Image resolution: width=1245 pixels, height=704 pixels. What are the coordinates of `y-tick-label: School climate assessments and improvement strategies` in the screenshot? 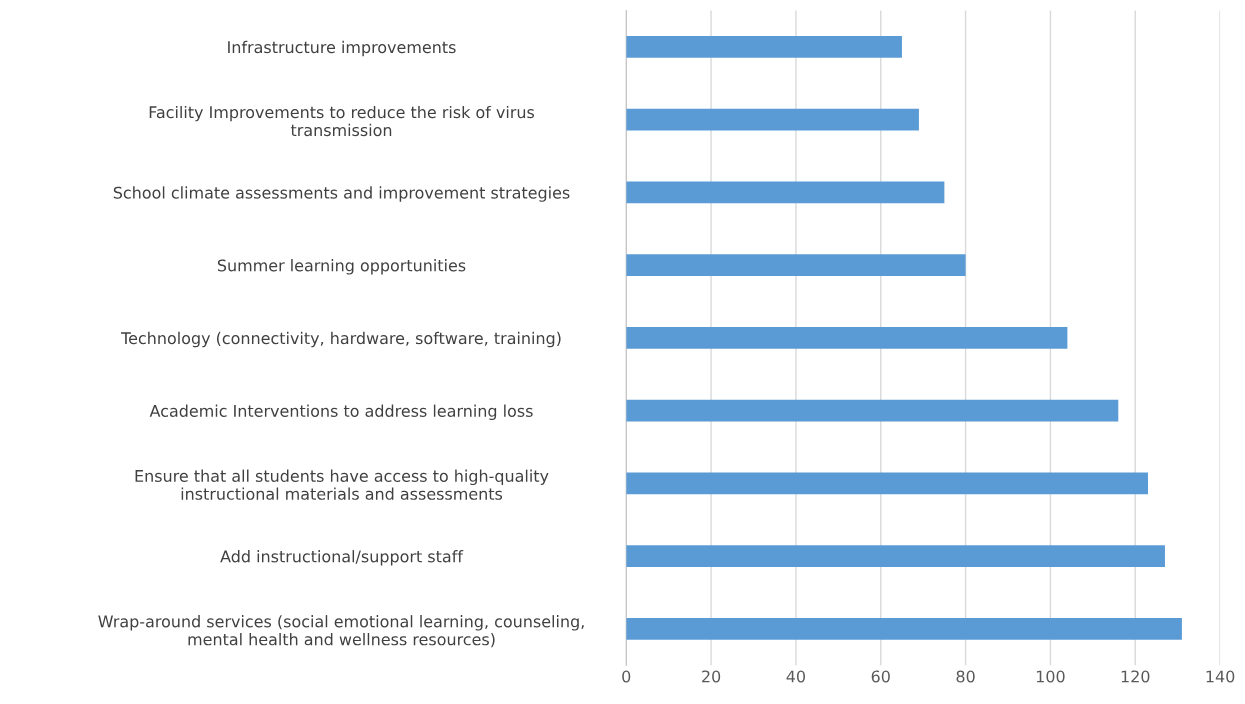 It's located at (341, 194).